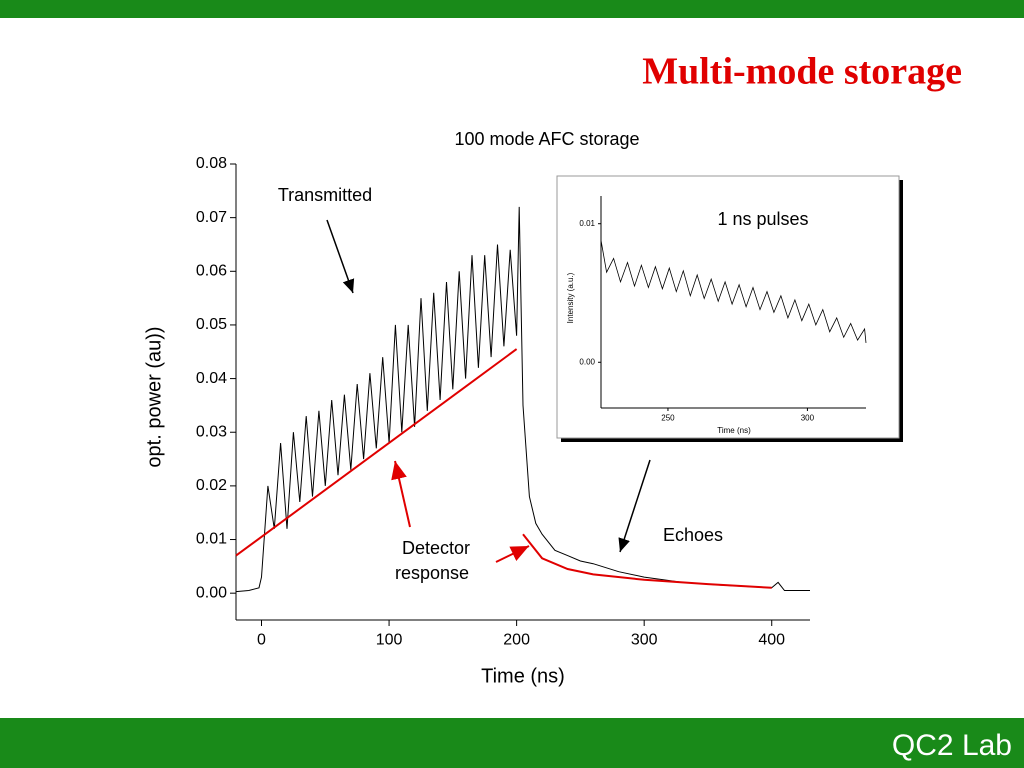 This screenshot has width=1024, height=768. I want to click on inset-frame, so click(728, 307).